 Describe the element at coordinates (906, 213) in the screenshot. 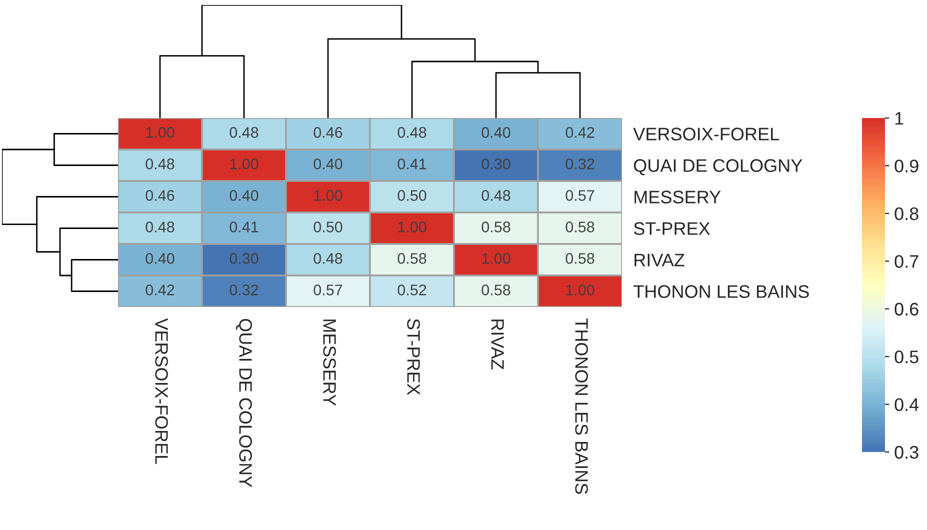

I see `color-bar-label: 0.8` at that location.